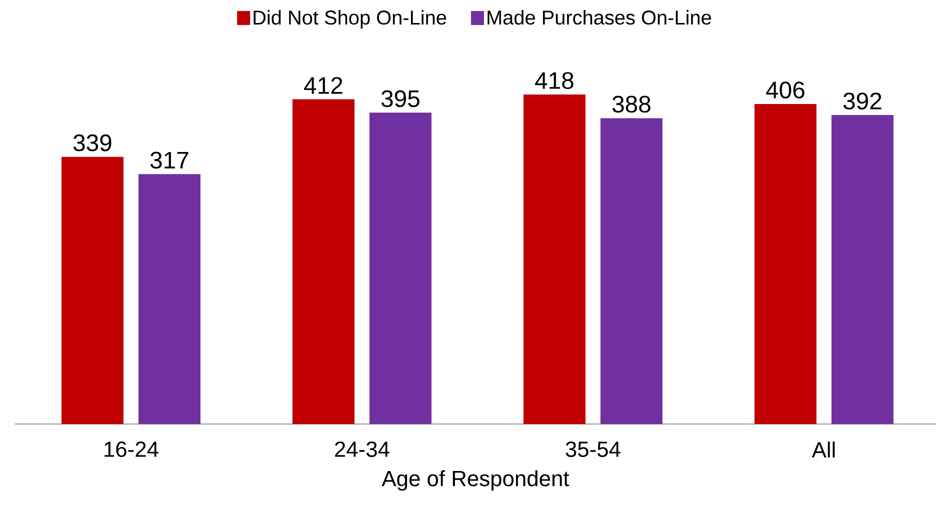  I want to click on x-tick-label: 16-24, so click(131, 449).